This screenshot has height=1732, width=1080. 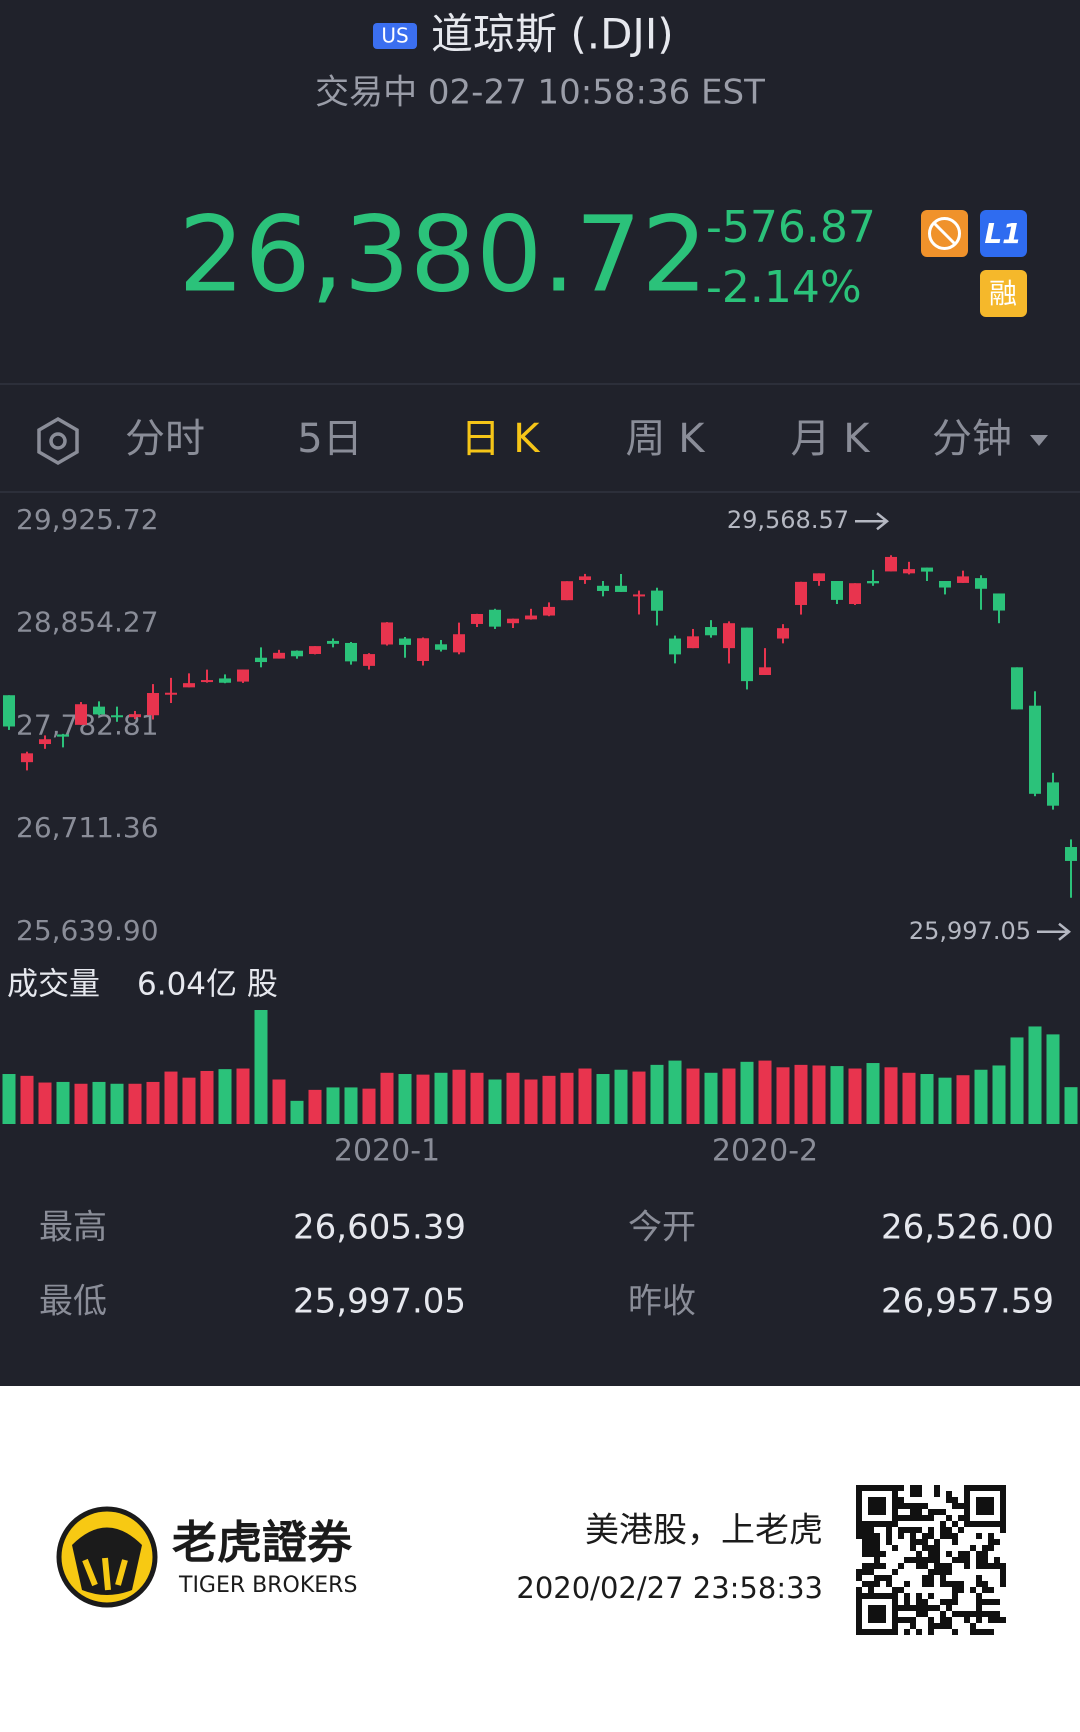 I want to click on tab: 分钟, so click(x=972, y=439).